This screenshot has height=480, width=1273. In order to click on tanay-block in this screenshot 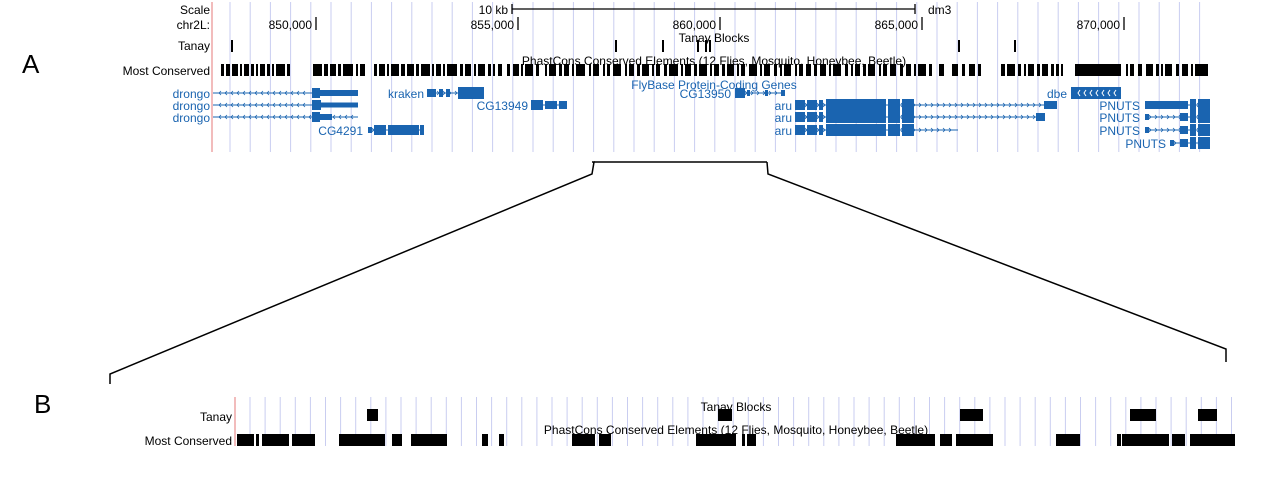, I will do `click(698, 46)`.